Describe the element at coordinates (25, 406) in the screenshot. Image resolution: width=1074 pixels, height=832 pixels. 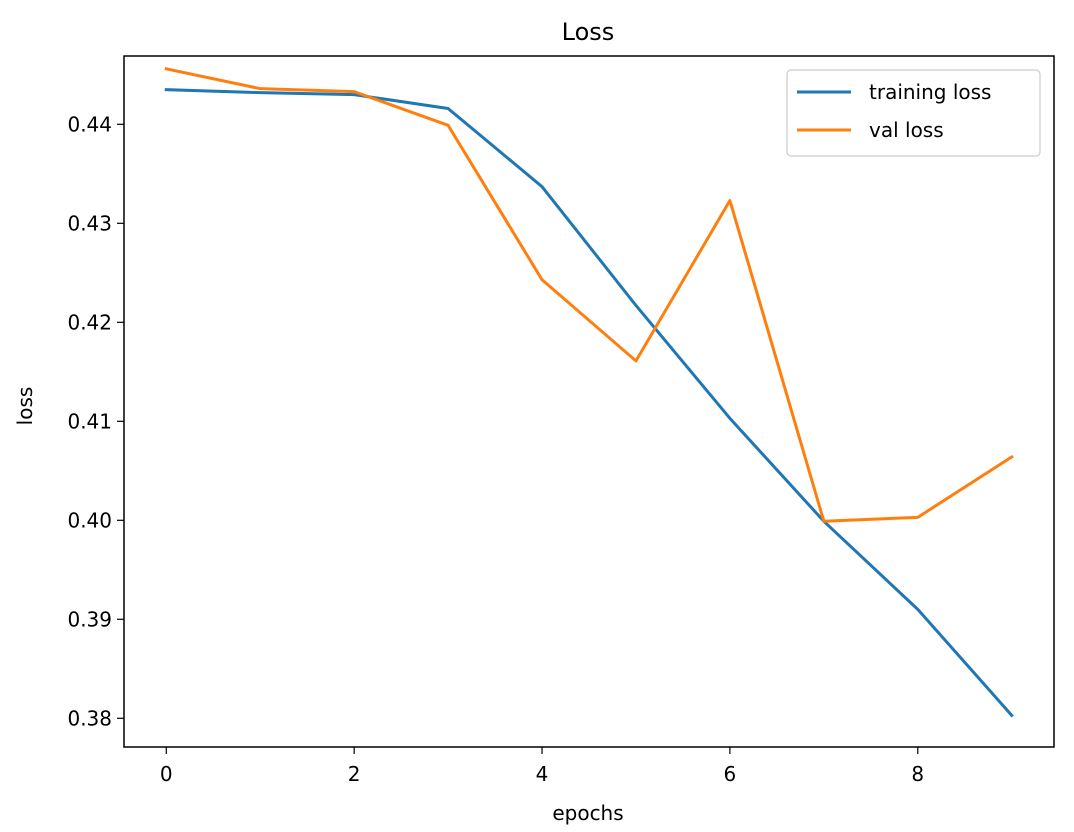
I see `y-axis-label: loss` at that location.